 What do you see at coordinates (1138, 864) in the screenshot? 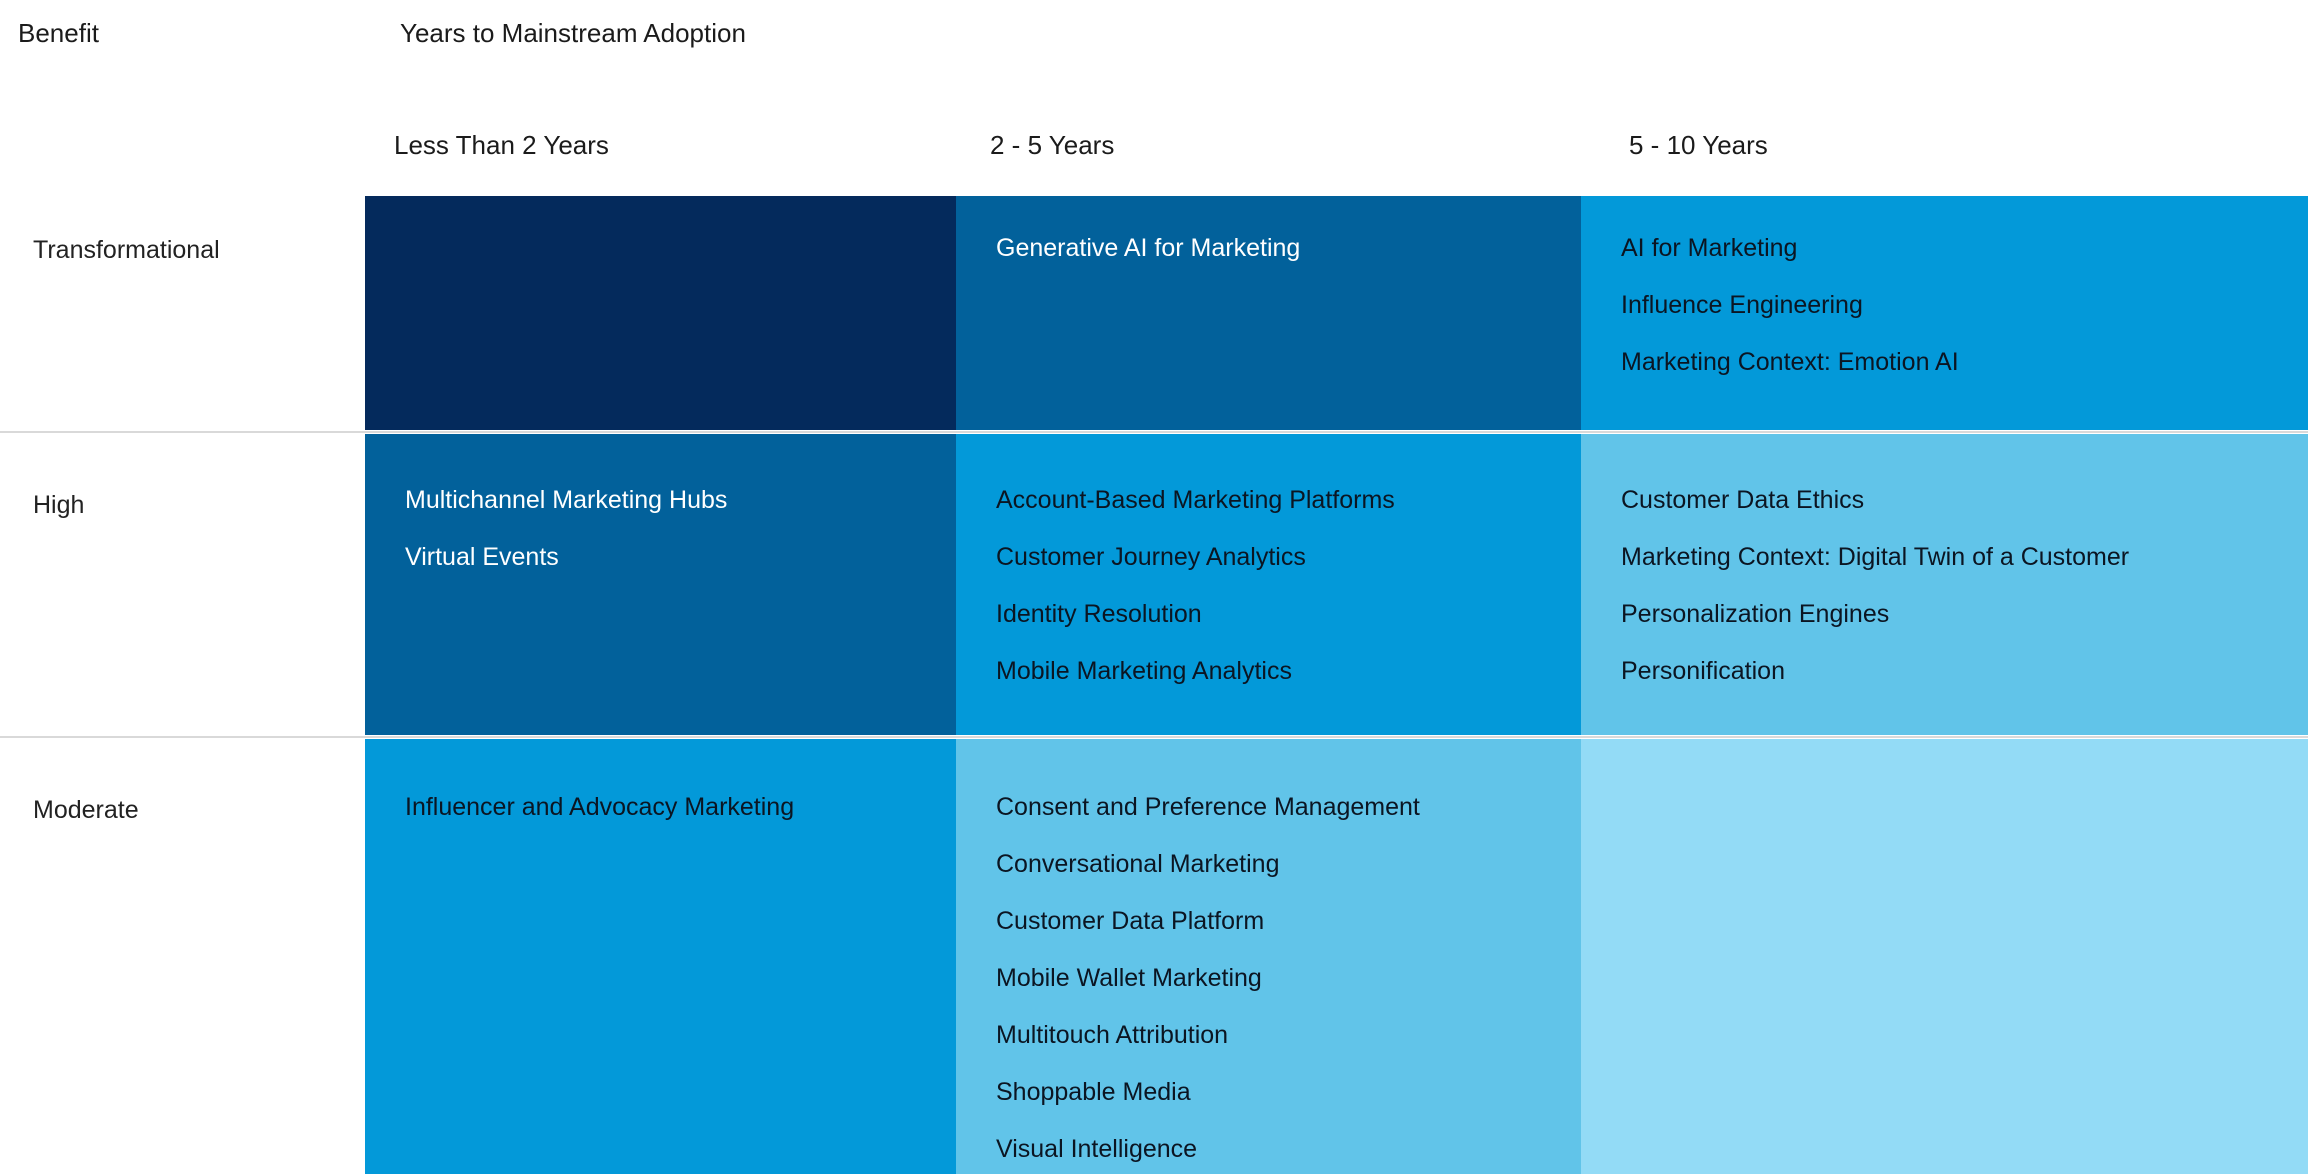
I see `technology-item: Conversational Marketing` at bounding box center [1138, 864].